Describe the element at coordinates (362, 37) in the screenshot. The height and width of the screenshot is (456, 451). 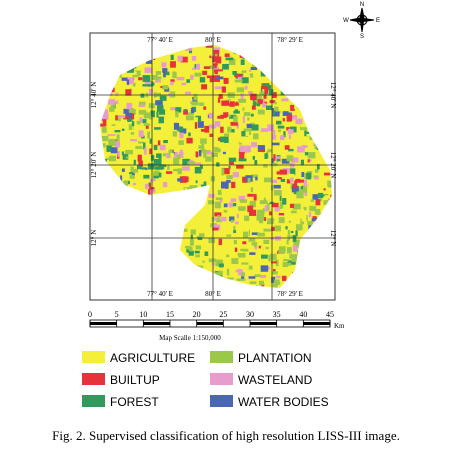
I see `compass-letter: S` at that location.